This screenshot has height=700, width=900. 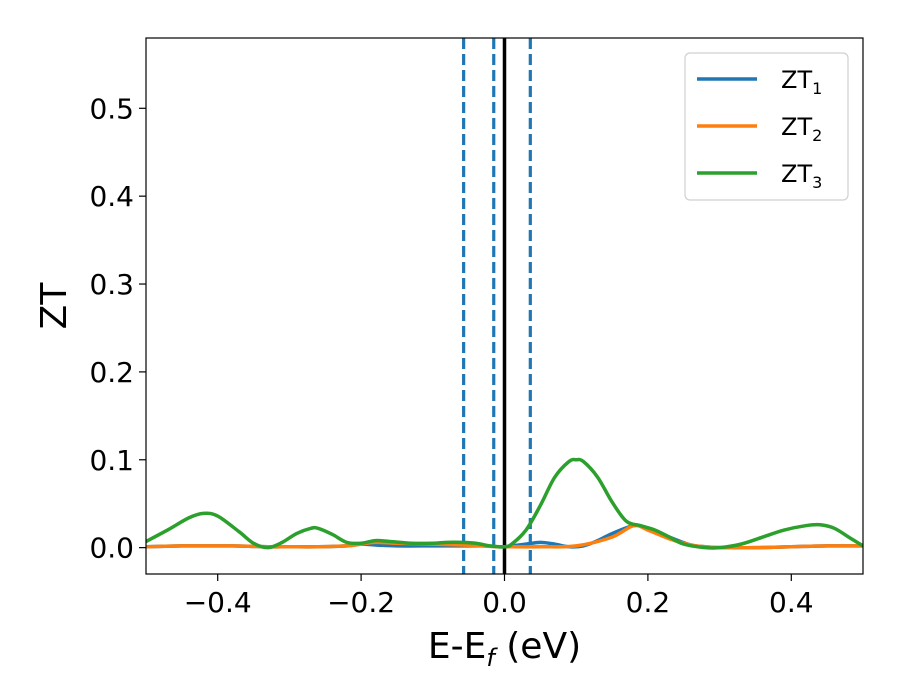 What do you see at coordinates (111, 460) in the screenshot?
I see `y-tick-label: 0.1` at bounding box center [111, 460].